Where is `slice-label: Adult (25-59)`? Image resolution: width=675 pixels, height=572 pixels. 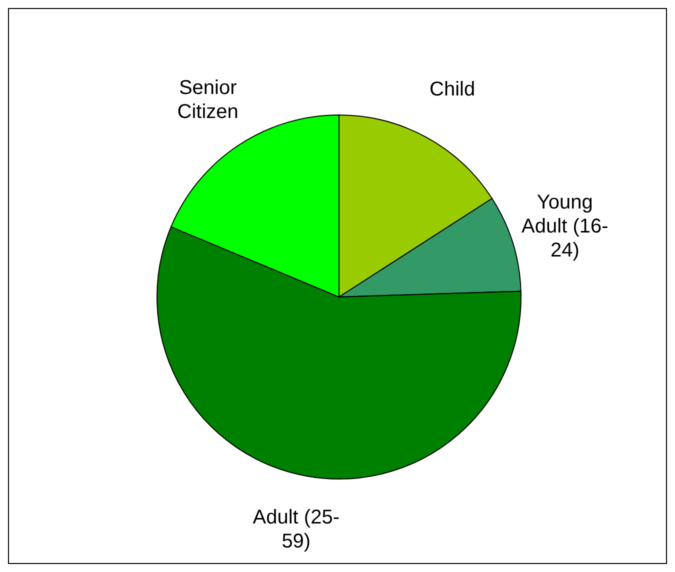 slice-label: Adult (25-59) is located at coordinates (296, 529).